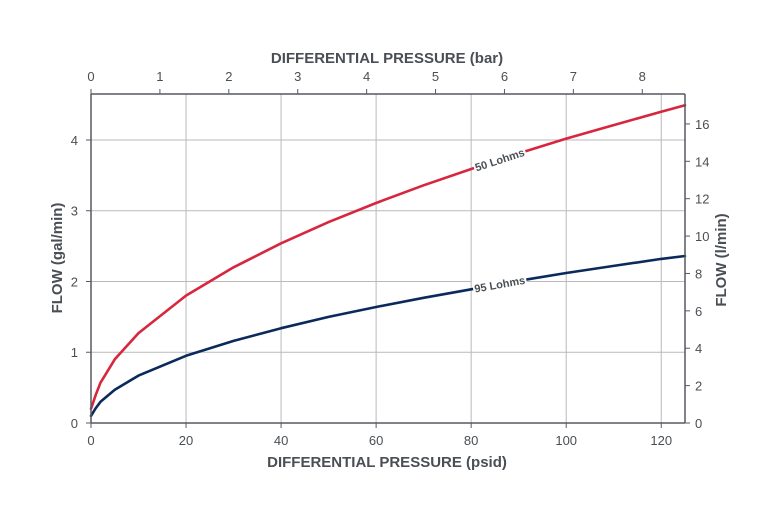 Image resolution: width=780 pixels, height=520 pixels. I want to click on curve-label-group: 95 Lohms, so click(499, 284).